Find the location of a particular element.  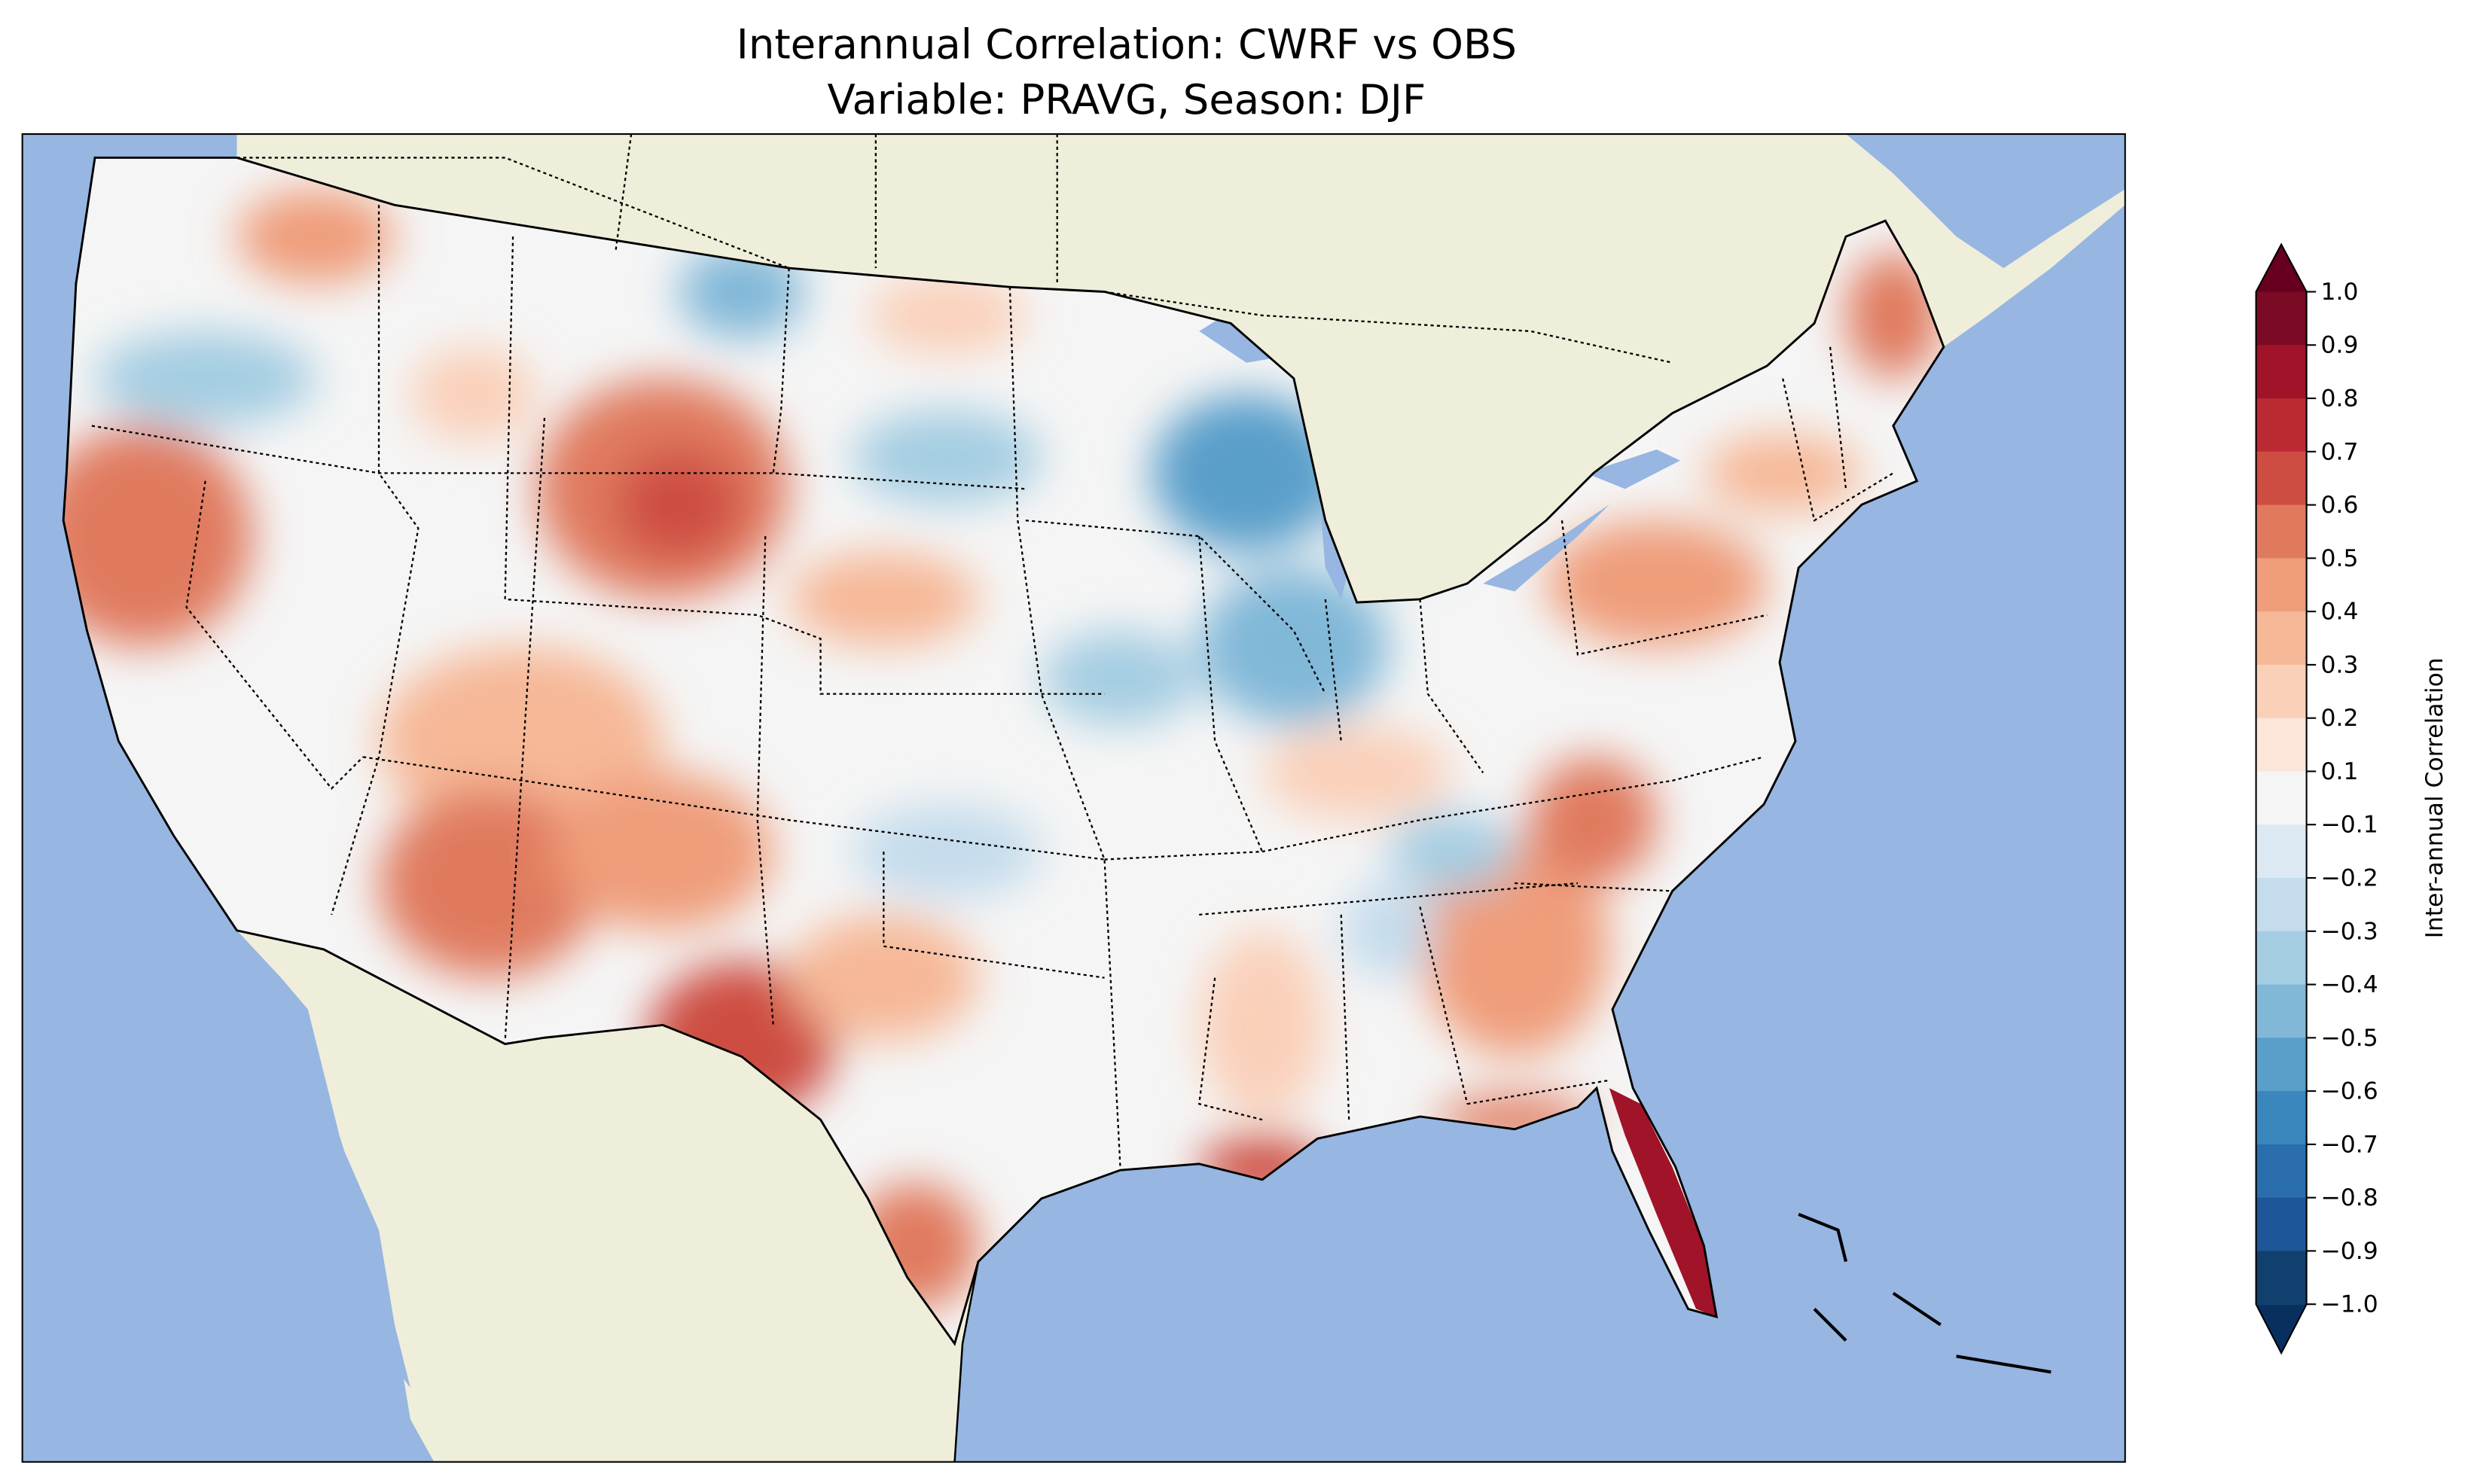

colorbar-tick-label: −0.1 is located at coordinates (2349, 825).